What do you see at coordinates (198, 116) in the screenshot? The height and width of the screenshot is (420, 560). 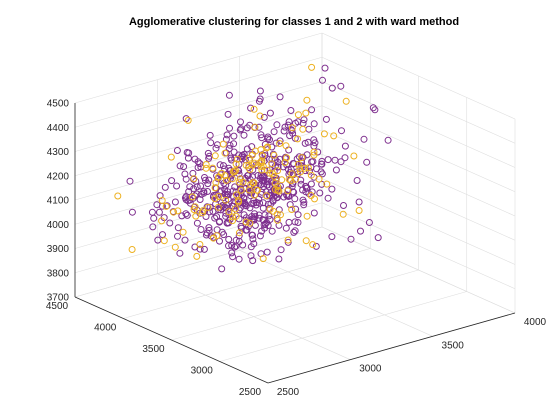 I see `back-wall-grid-line` at bounding box center [198, 116].